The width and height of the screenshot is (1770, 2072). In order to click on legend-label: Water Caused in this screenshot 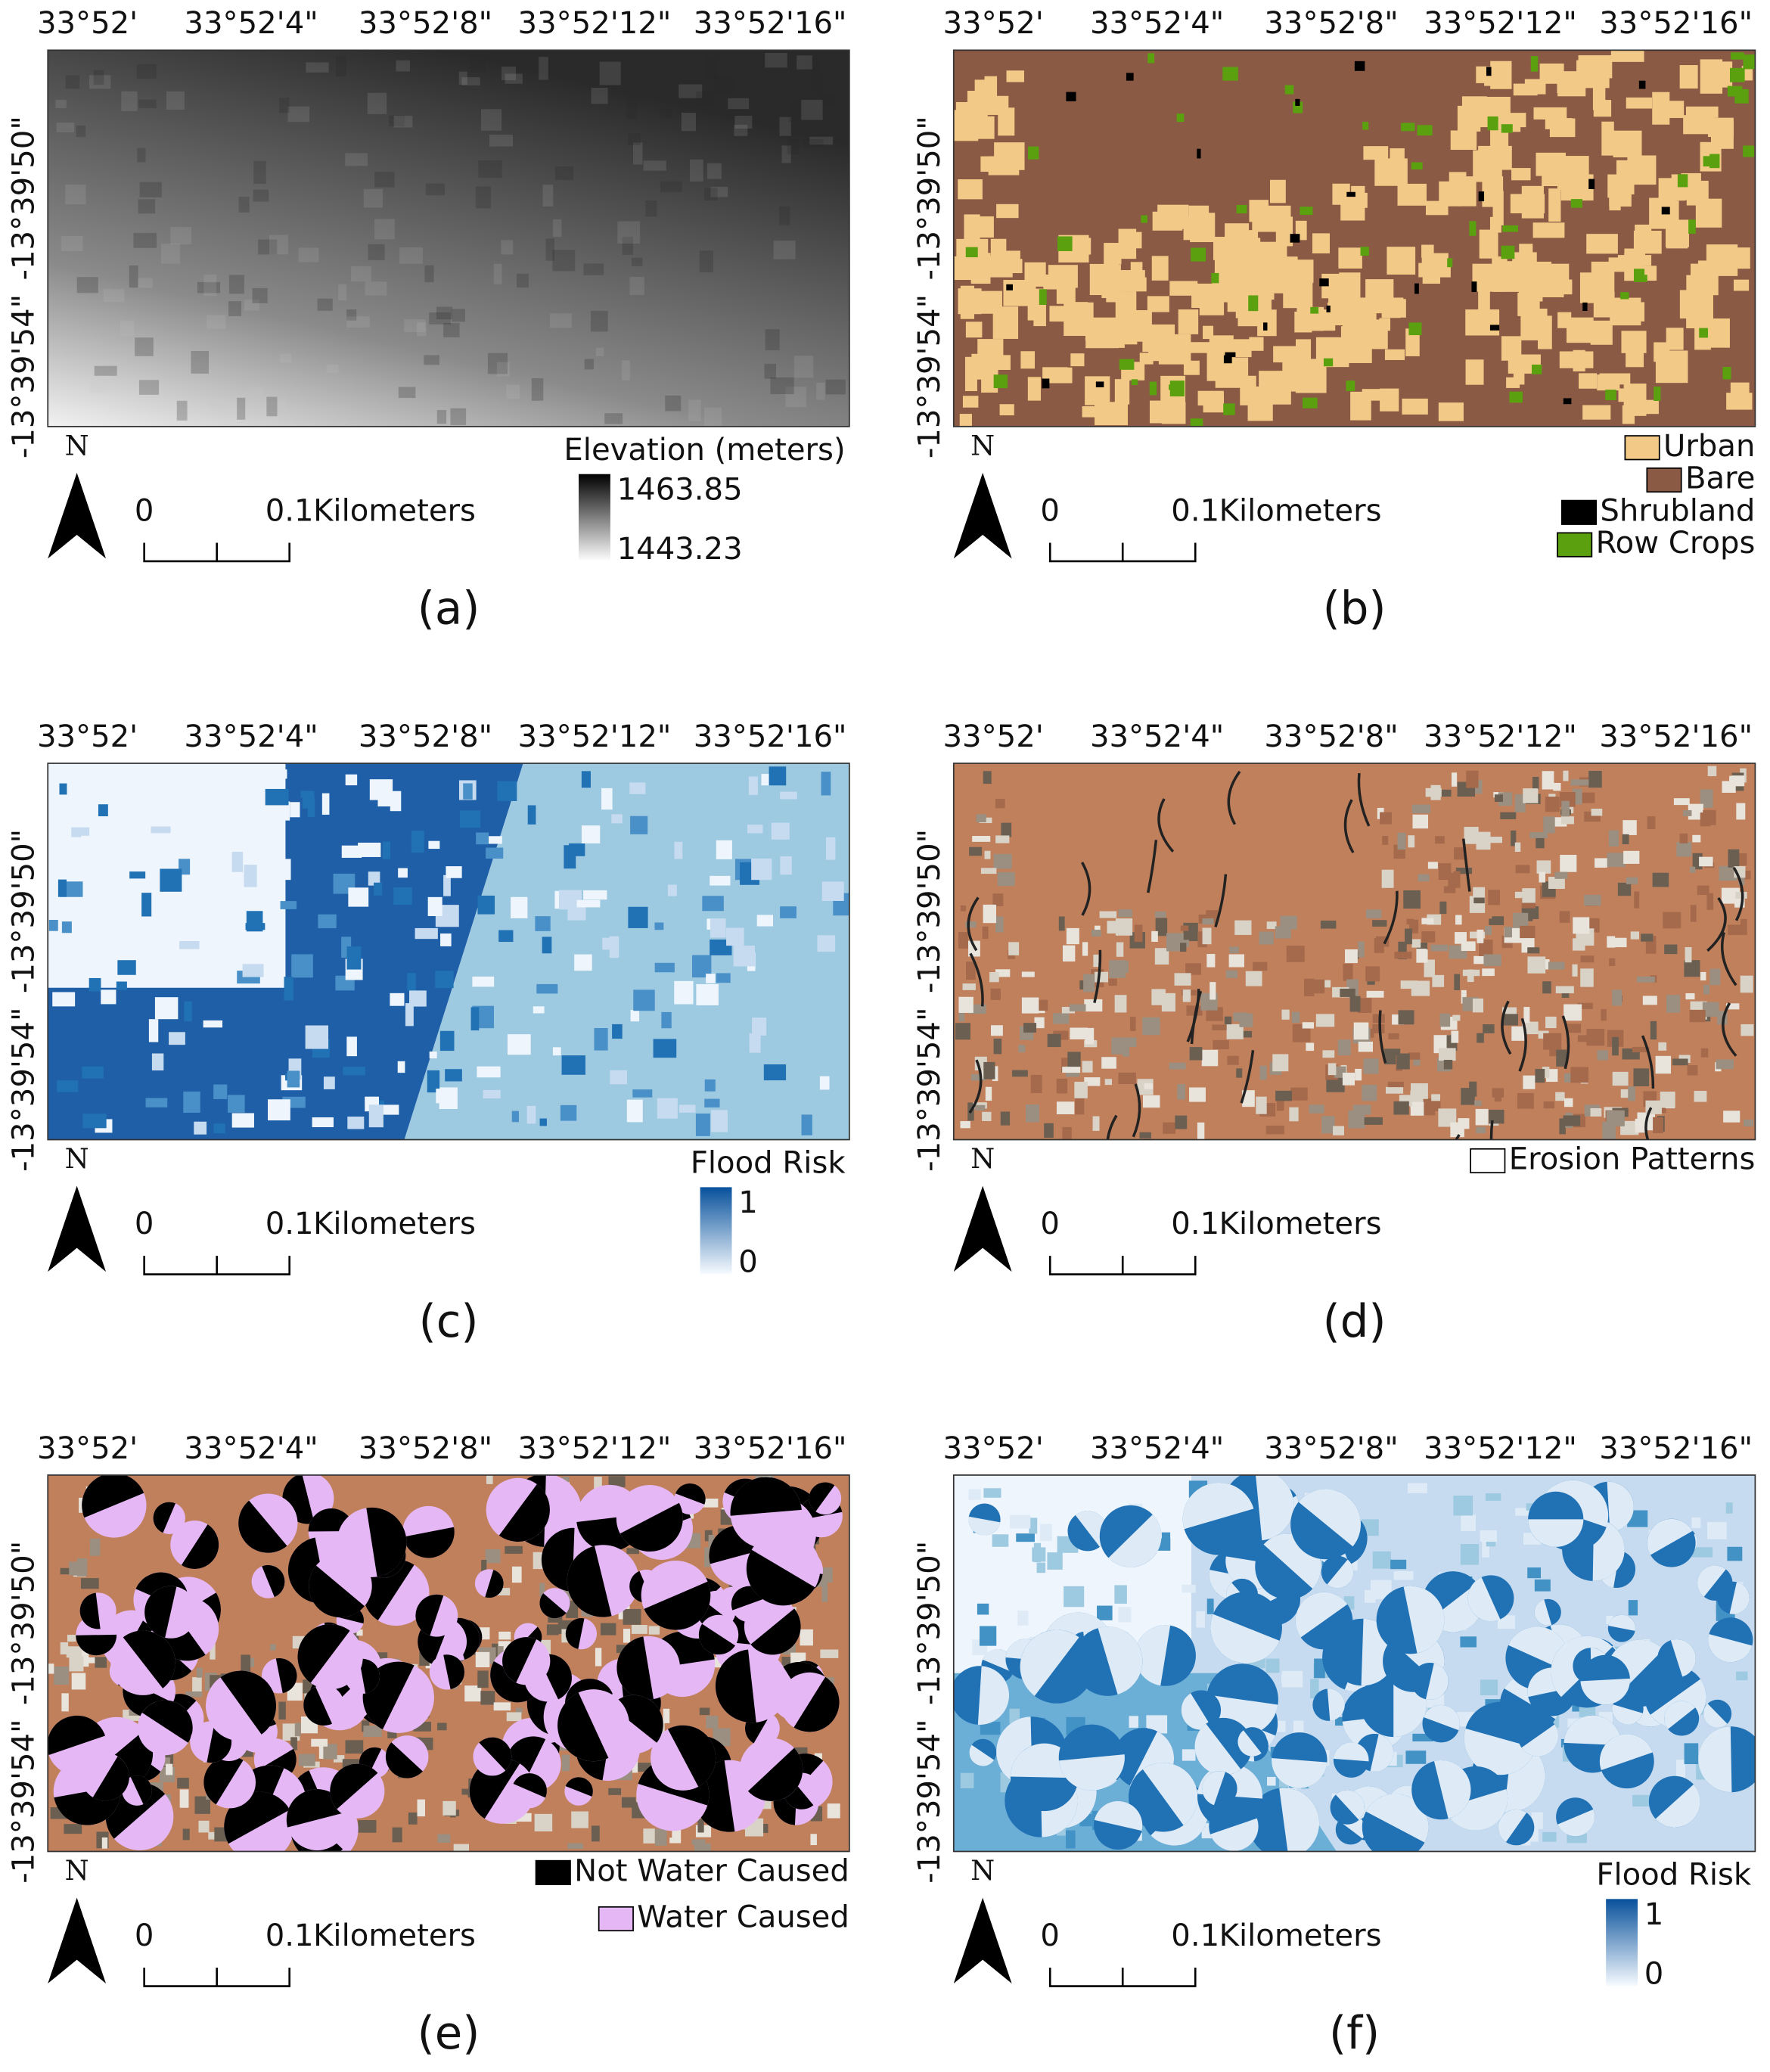, I will do `click(743, 1917)`.